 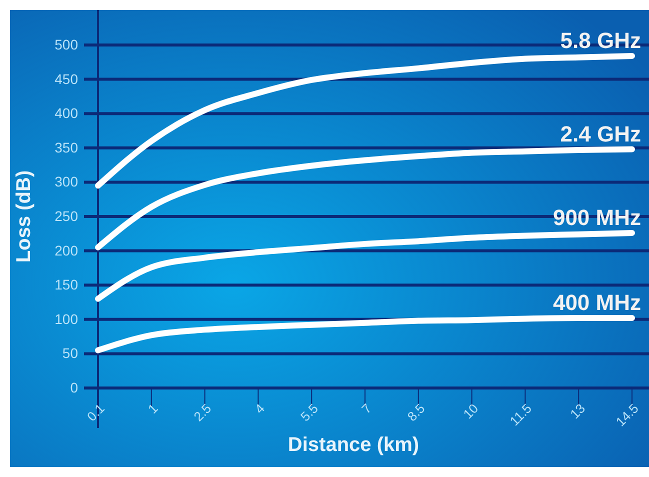 What do you see at coordinates (309, 412) in the screenshot?
I see `x-tick-label: 5.5` at bounding box center [309, 412].